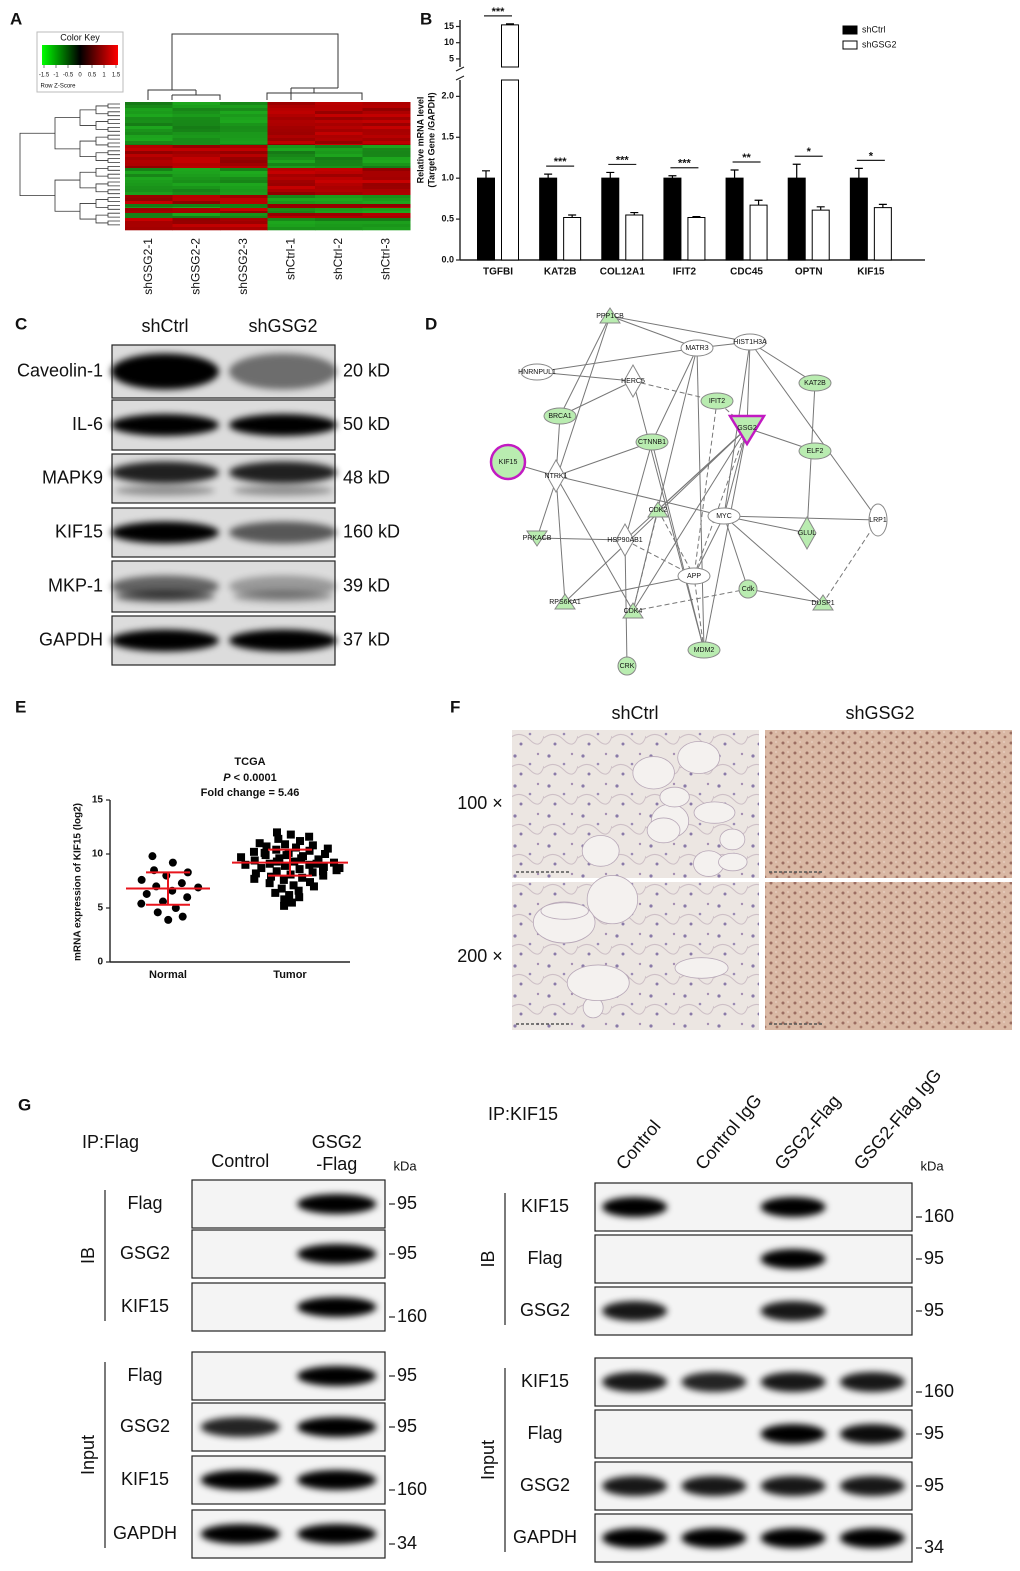 This screenshot has height=1571, width=1020. What do you see at coordinates (110, 1142) in the screenshot?
I see `ip-title: IP:Flag` at bounding box center [110, 1142].